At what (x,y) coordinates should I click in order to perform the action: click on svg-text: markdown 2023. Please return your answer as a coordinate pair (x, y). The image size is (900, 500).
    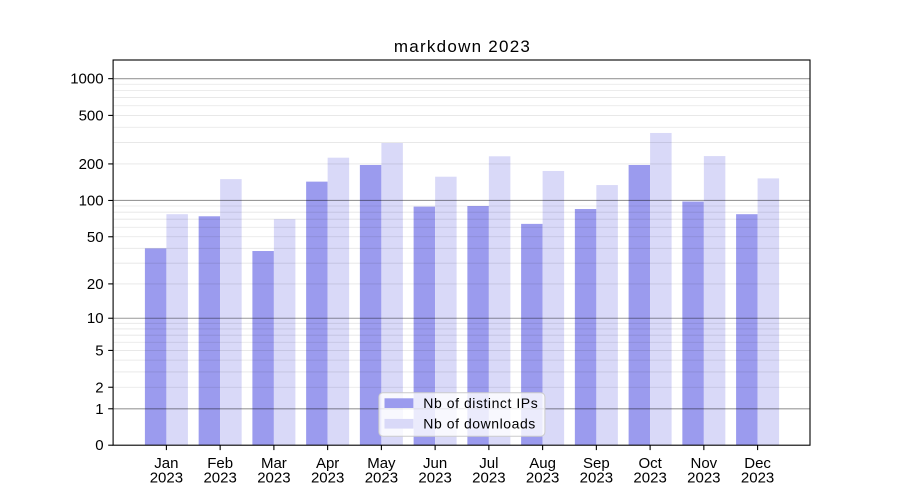
    Looking at the image, I should click on (462, 46).